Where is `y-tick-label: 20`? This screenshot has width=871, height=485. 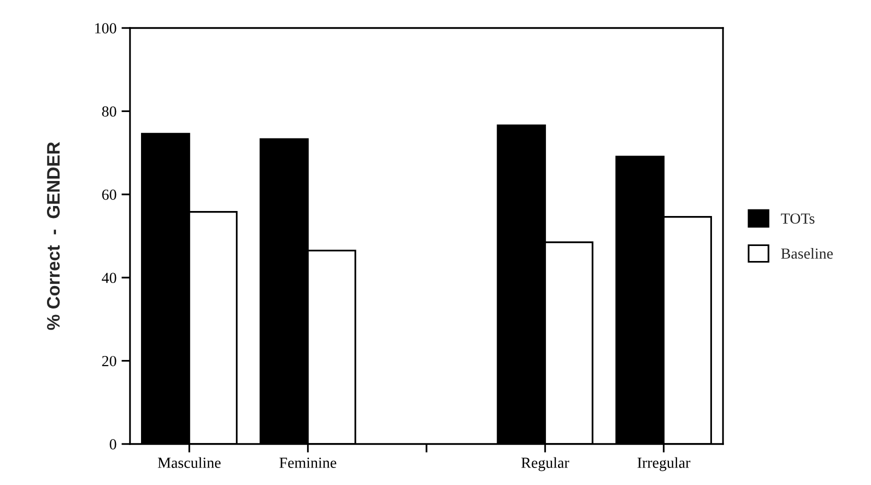 y-tick-label: 20 is located at coordinates (109, 361).